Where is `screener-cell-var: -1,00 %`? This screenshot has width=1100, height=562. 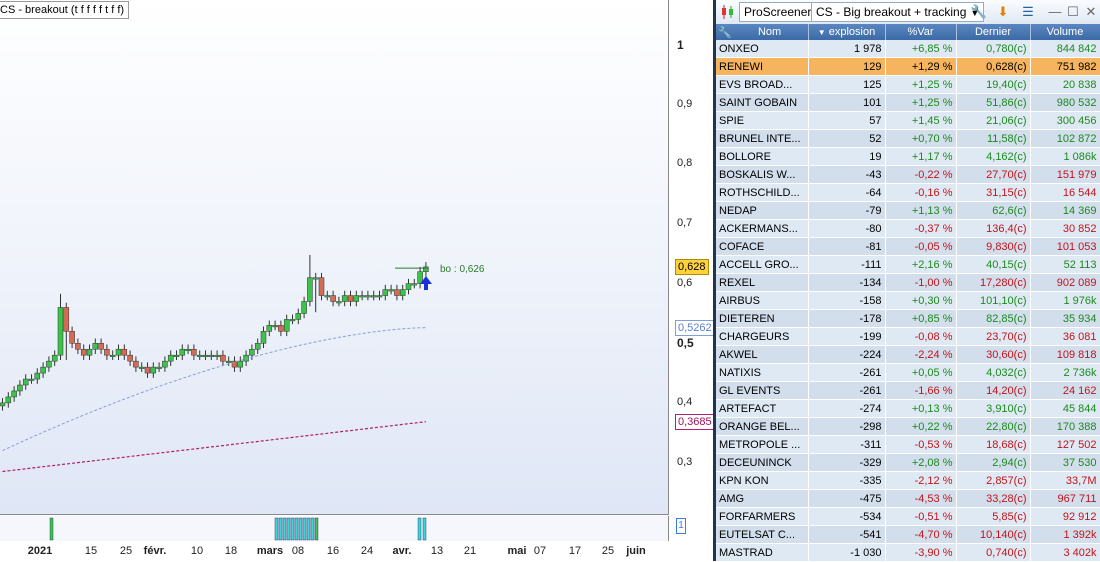 screener-cell-var: -1,00 % is located at coordinates (921, 282).